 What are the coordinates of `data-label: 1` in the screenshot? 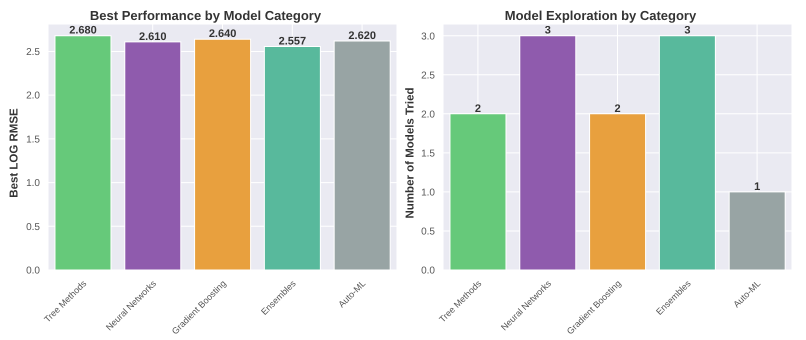 It's located at (757, 186).